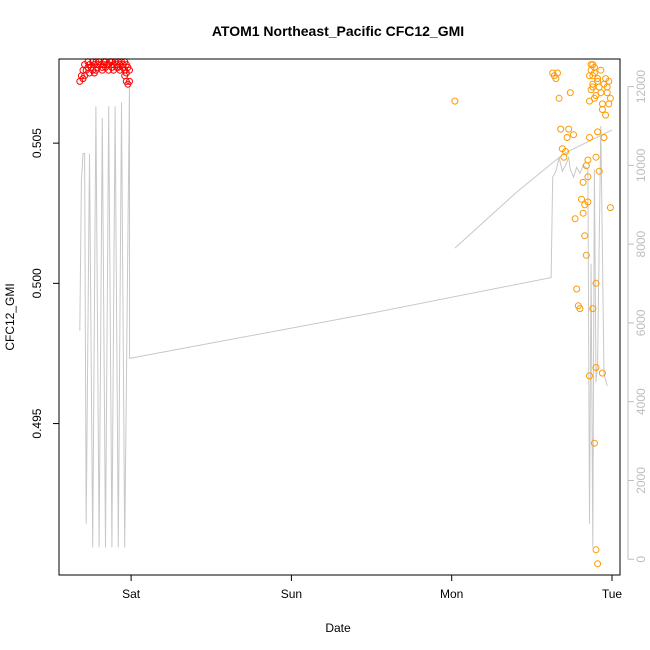 The width and height of the screenshot is (650, 650). What do you see at coordinates (131, 594) in the screenshot?
I see `x-tick-label-0: Sat` at bounding box center [131, 594].